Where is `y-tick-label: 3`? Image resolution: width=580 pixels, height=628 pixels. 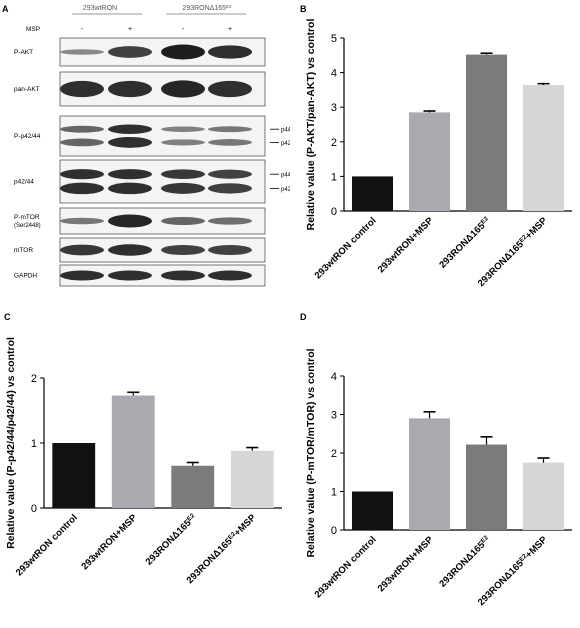
y-tick-label: 3 is located at coordinates (334, 108).